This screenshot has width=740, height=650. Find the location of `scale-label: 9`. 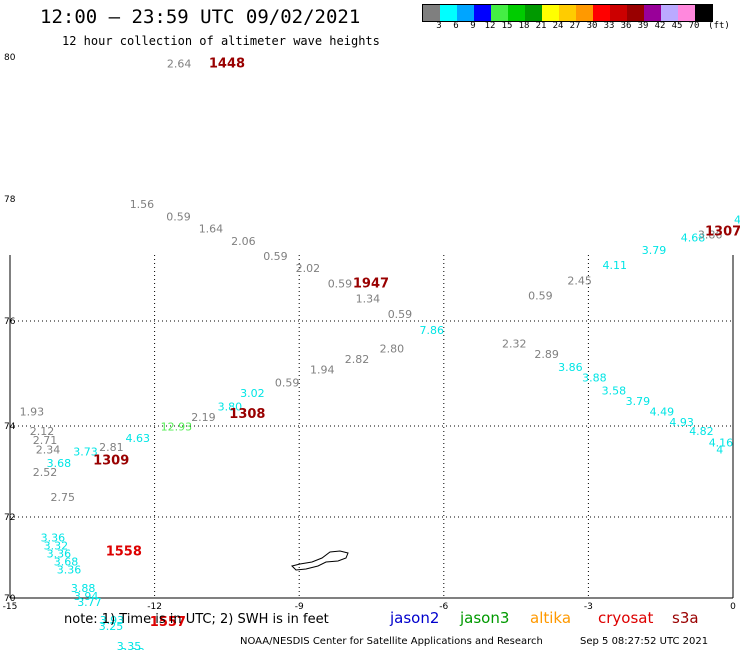

scale-label: 9 is located at coordinates (473, 26).